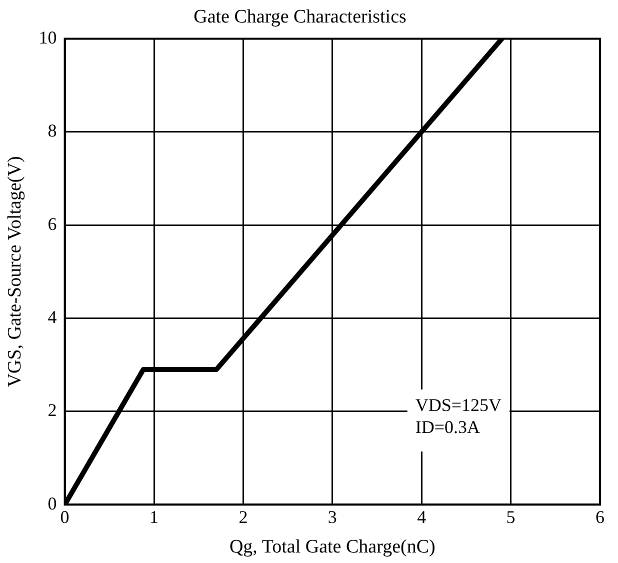 This screenshot has height=563, width=618. What do you see at coordinates (47, 38) in the screenshot?
I see `y-tick-label: 10` at bounding box center [47, 38].